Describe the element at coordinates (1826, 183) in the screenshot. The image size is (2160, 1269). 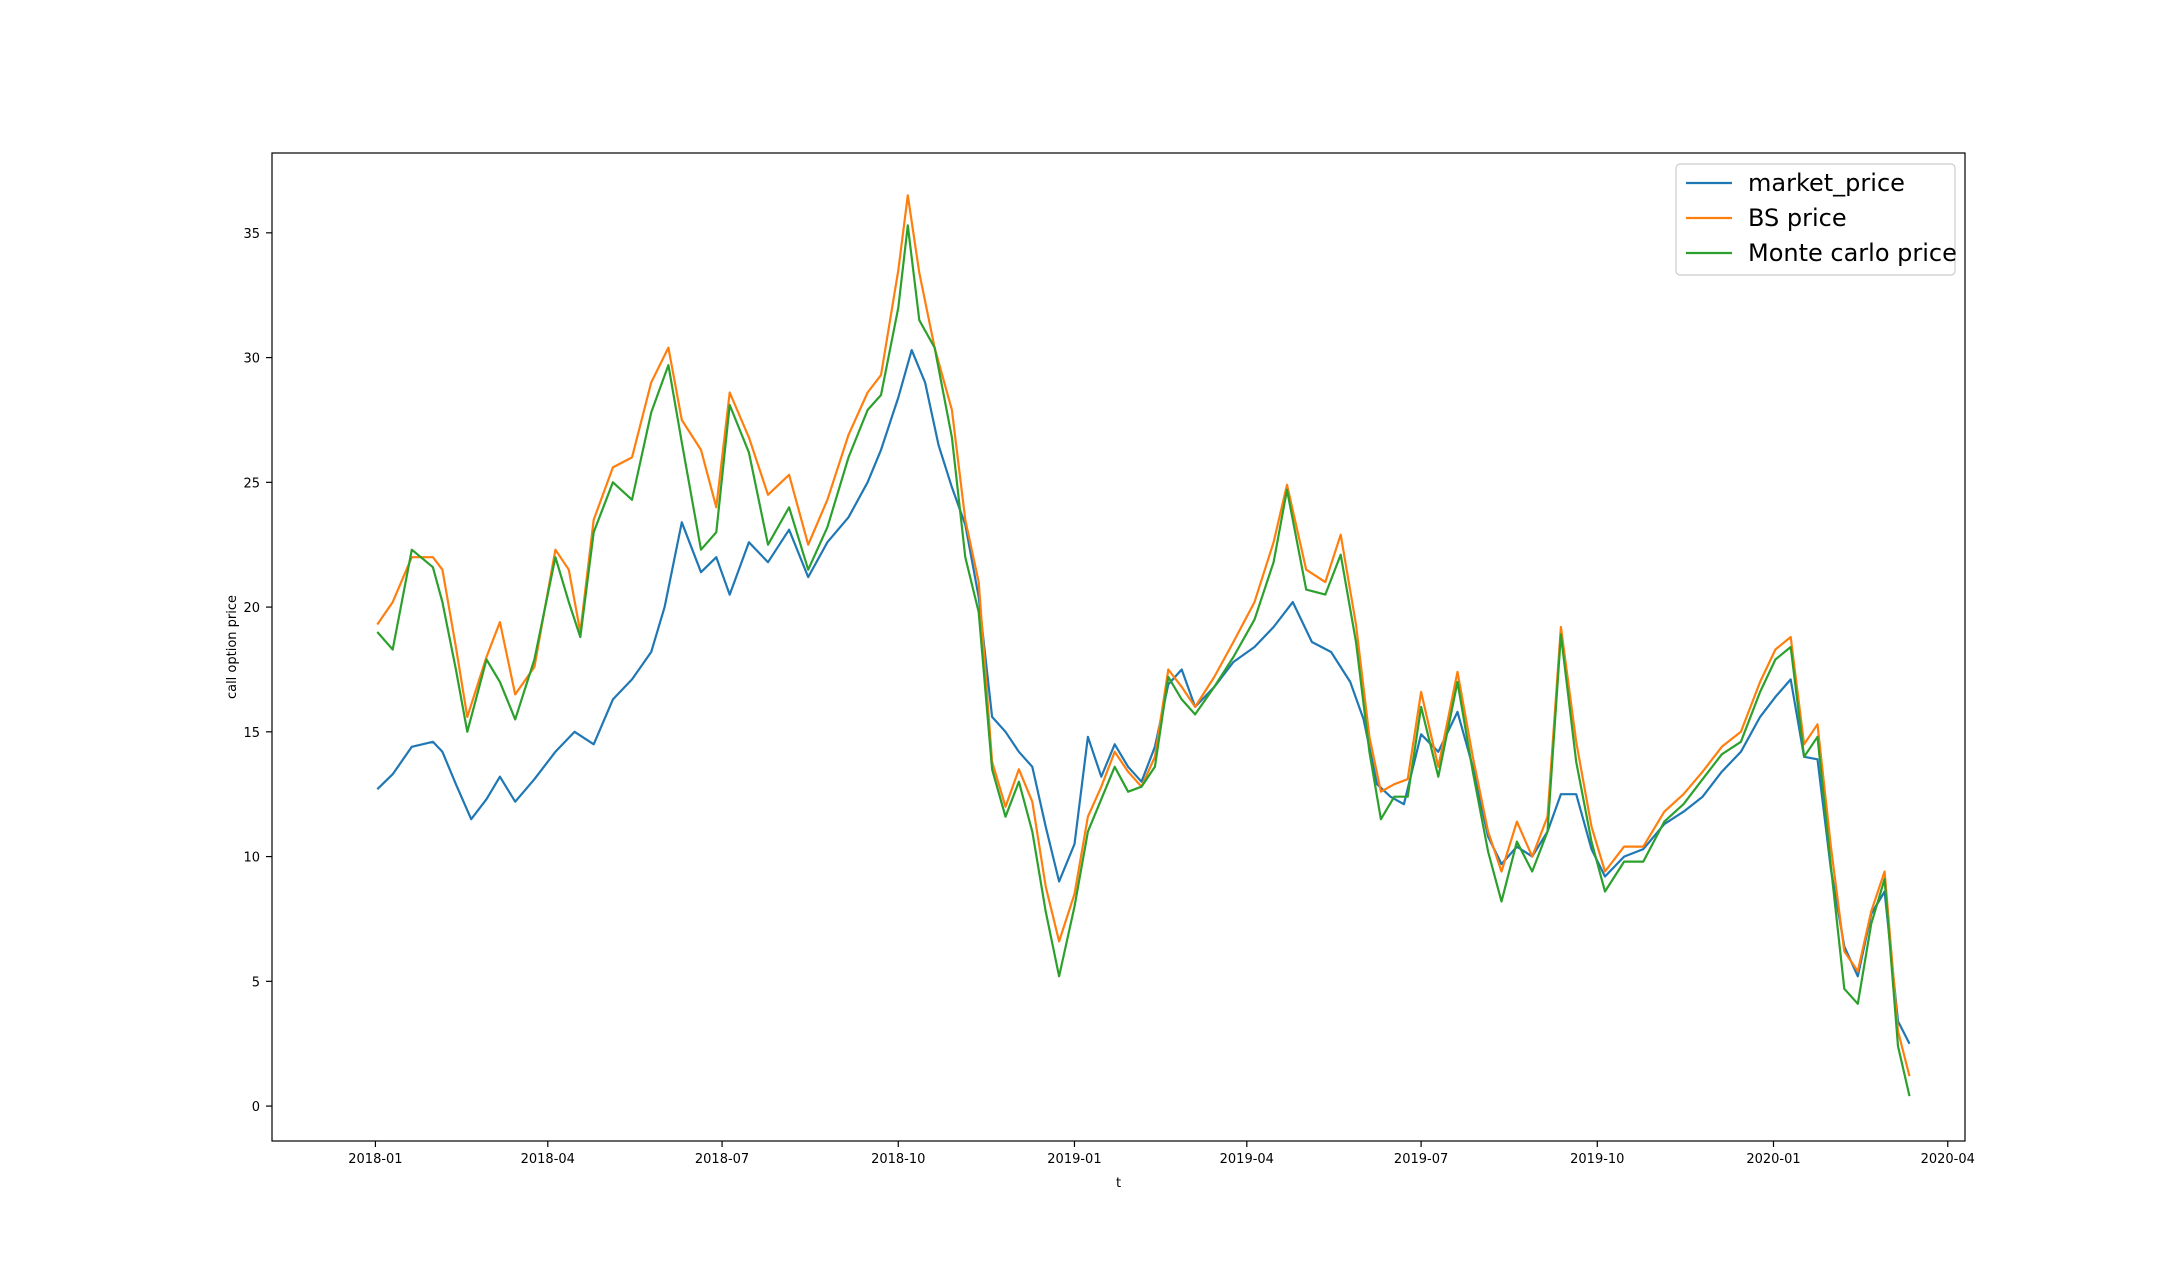
I see `legend-entry: market_price` at that location.